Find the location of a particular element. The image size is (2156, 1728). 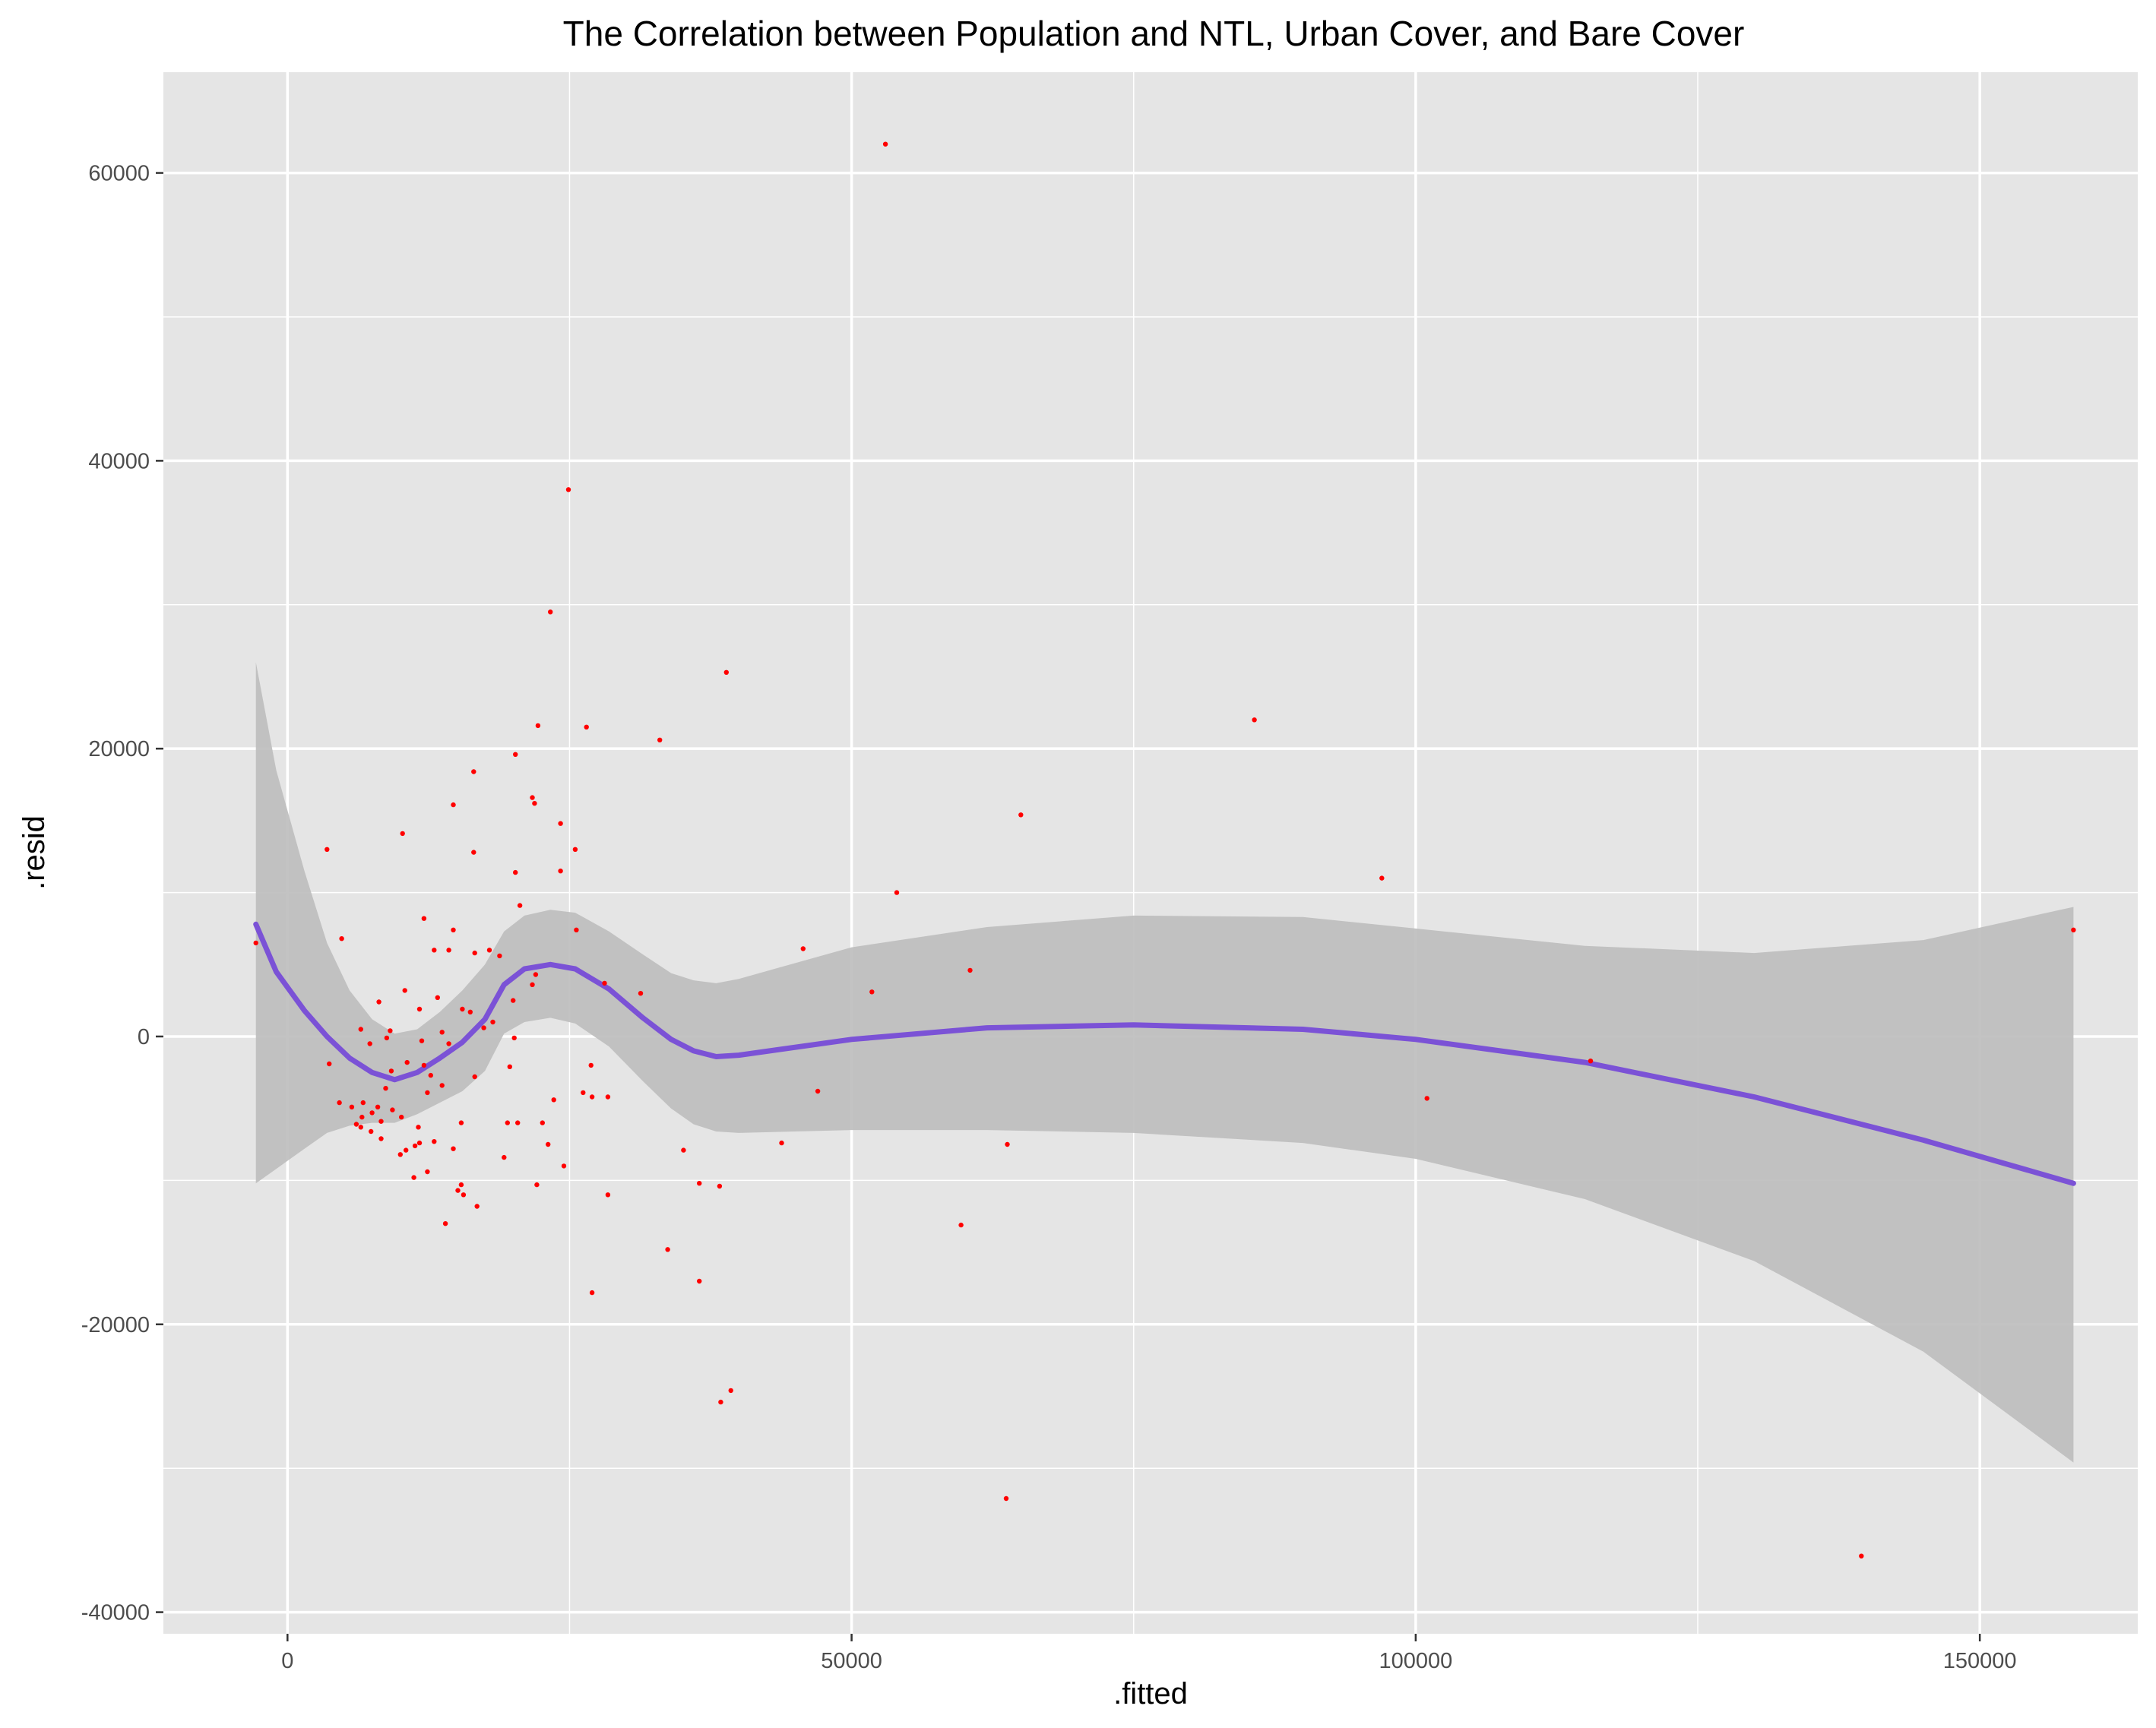

smooth-line-layer is located at coordinates (1164, 1053).